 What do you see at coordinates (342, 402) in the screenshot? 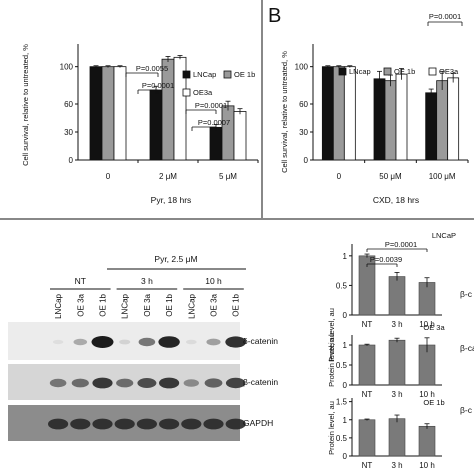
I see `y-tick-label: 1.5` at bounding box center [342, 402].